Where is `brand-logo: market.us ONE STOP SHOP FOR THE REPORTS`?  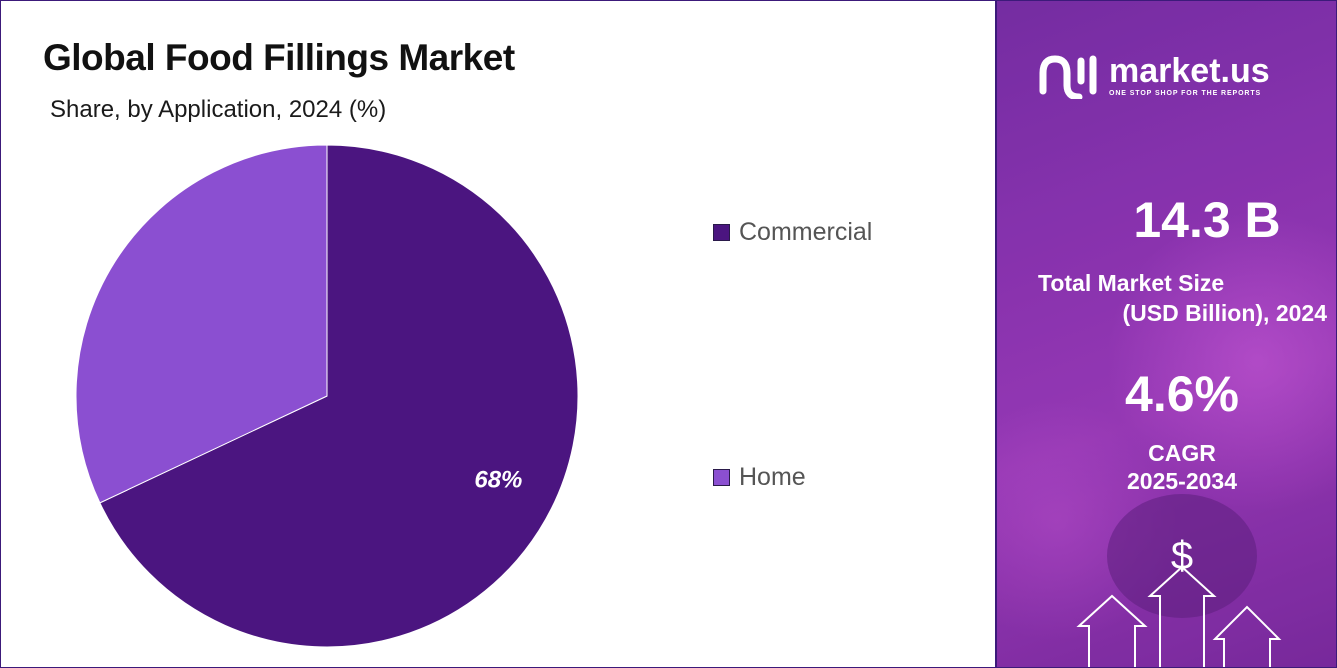 brand-logo: market.us ONE STOP SHOP FOR THE REPORTS is located at coordinates (1153, 75).